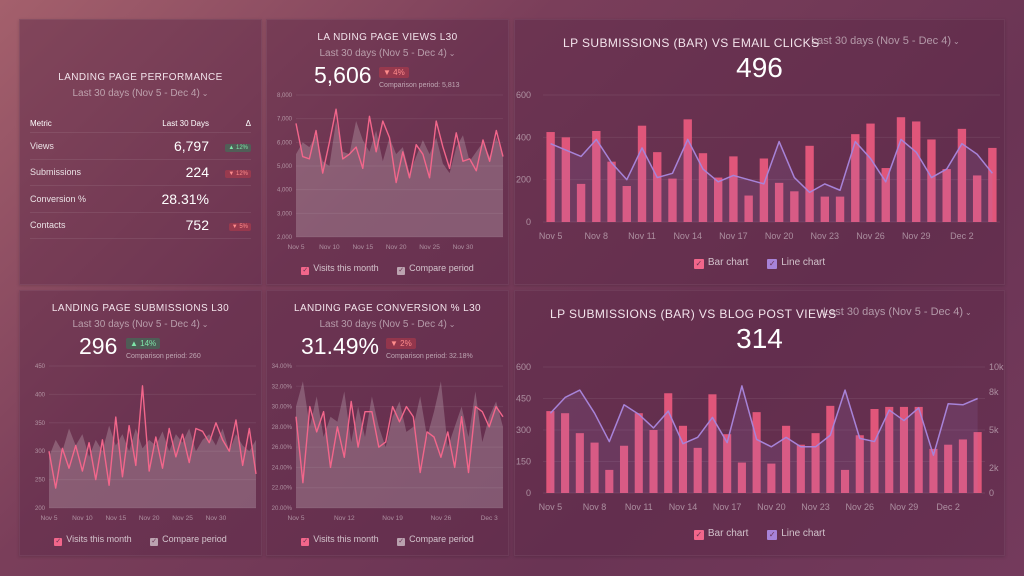 The height and width of the screenshot is (576, 1024). Describe the element at coordinates (387, 324) in the screenshot. I see `conversion-range: Last 30 days (Nov 5 - Dec 4) ⌄` at that location.